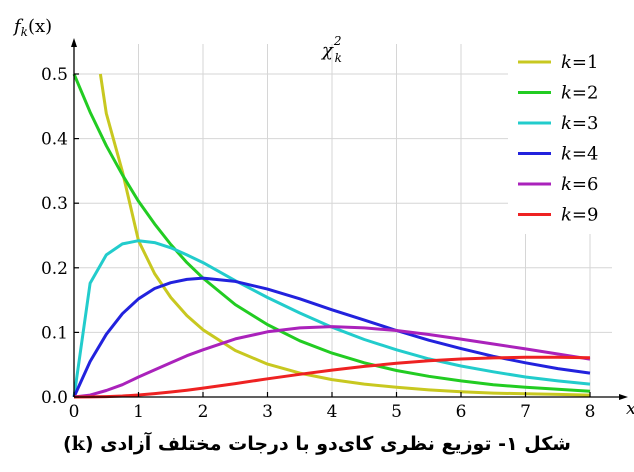 Image resolution: width=634 pixels, height=472 pixels. I want to click on y-axis-label: fk(x), so click(32, 27).